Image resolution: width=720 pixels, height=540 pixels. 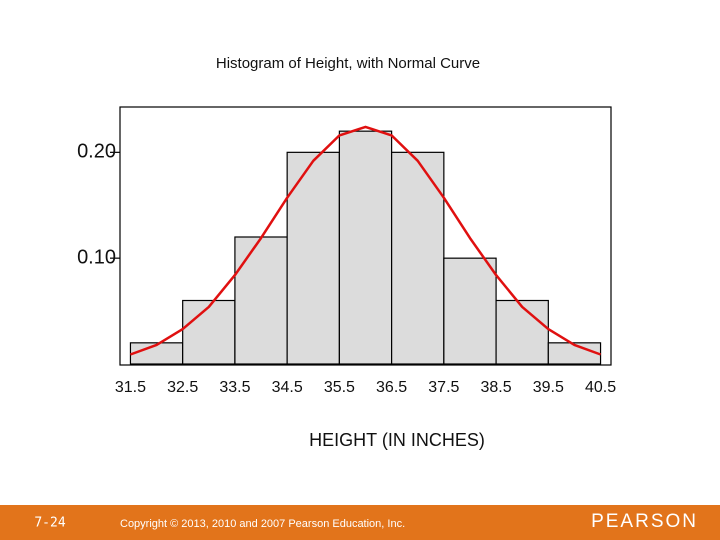 What do you see at coordinates (287, 387) in the screenshot?
I see `x-tick-label: 34.5` at bounding box center [287, 387].